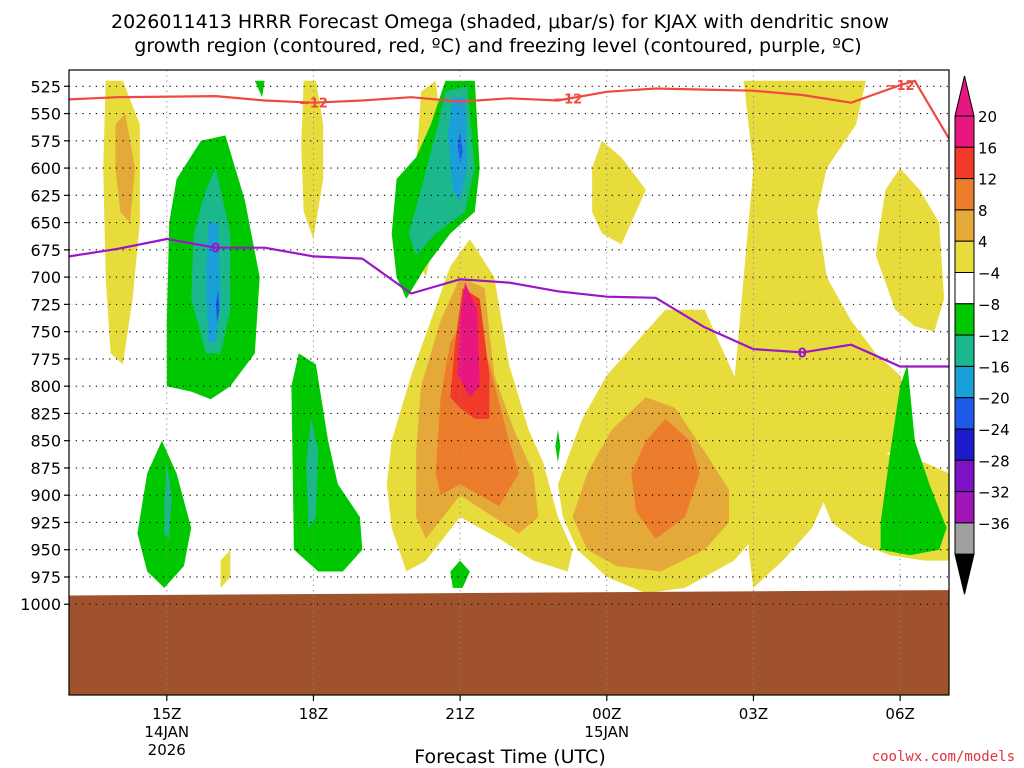  What do you see at coordinates (459, 714) in the screenshot?
I see `x-tick-label-21Z: 21Z` at bounding box center [459, 714].